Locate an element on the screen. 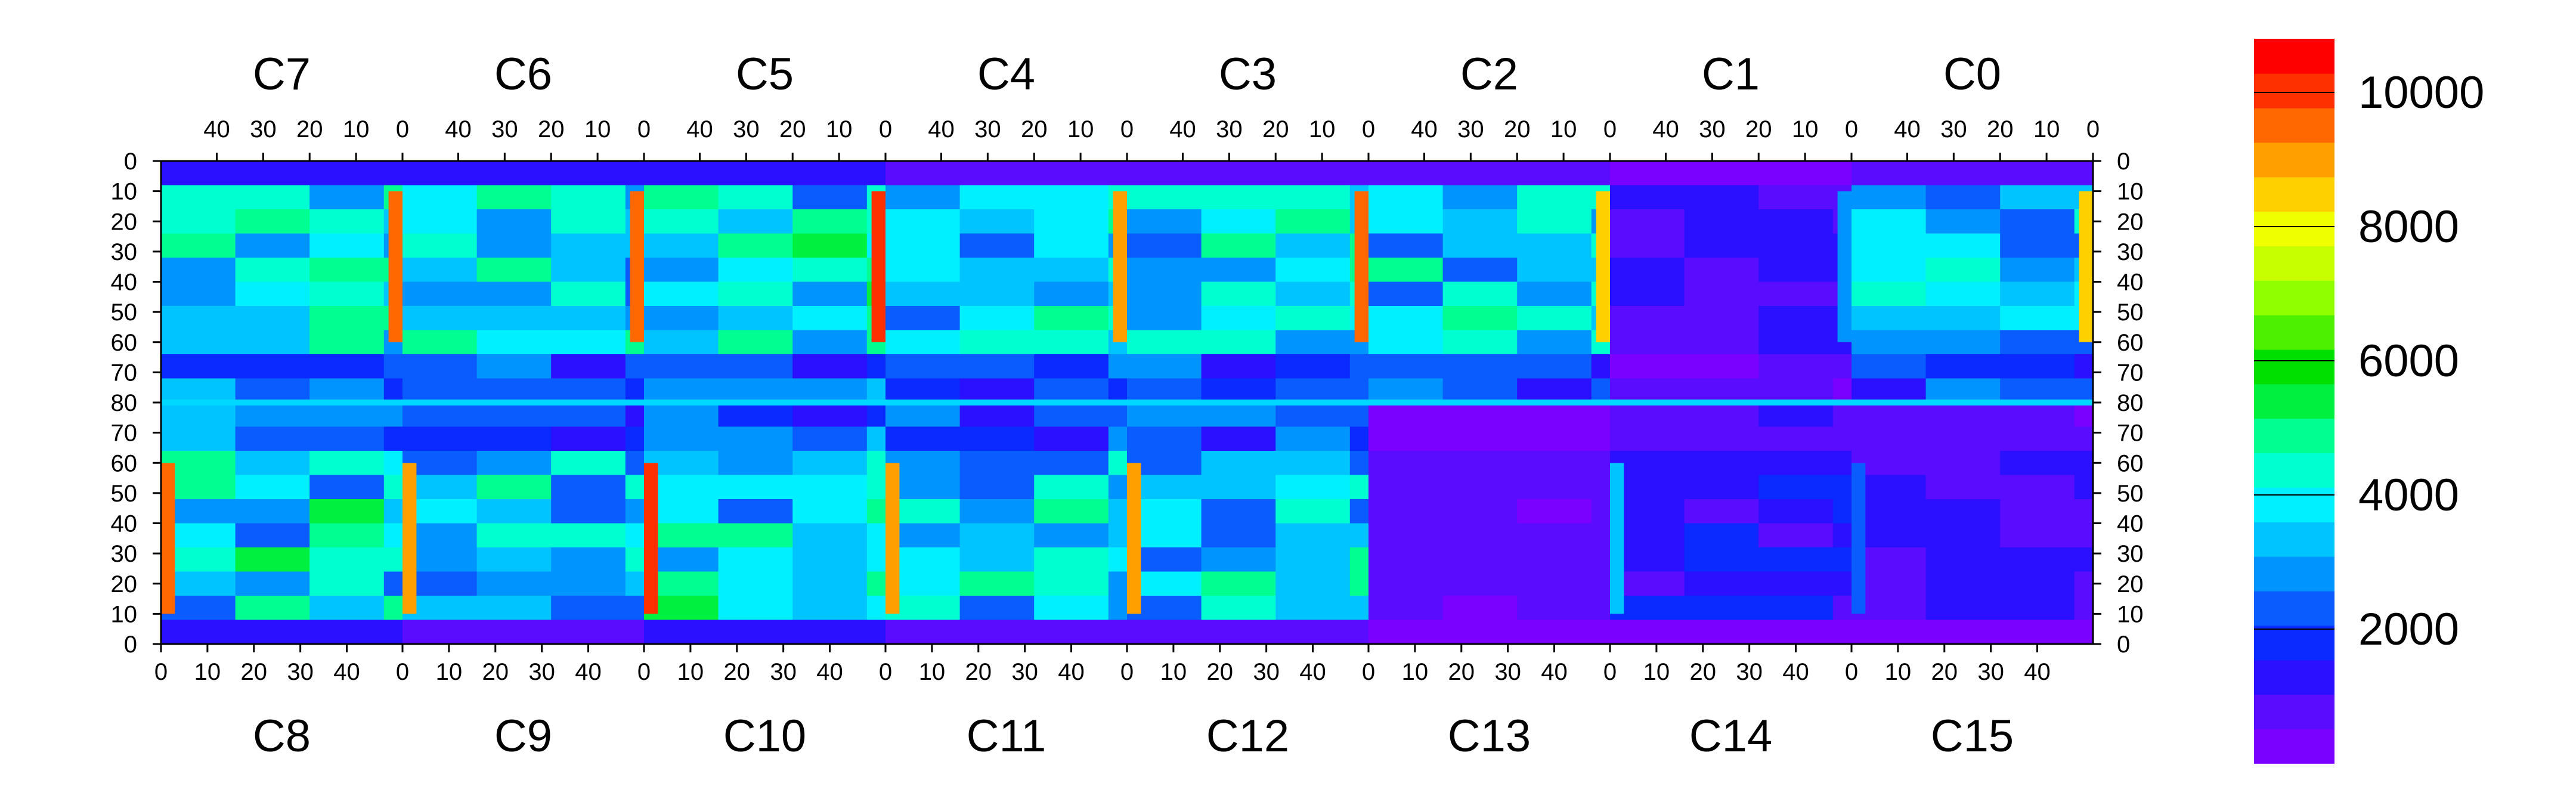 This screenshot has width=2576, height=808. top-x-tick-label: 40 is located at coordinates (1908, 129).